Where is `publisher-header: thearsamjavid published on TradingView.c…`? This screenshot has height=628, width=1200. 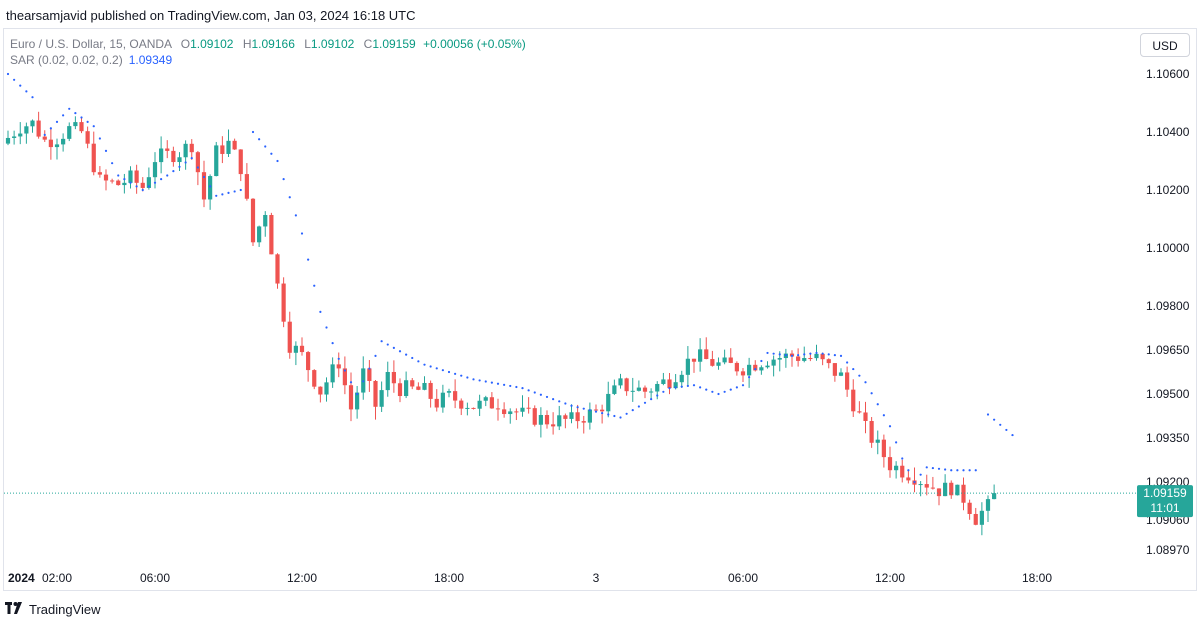 publisher-header: thearsamjavid published on TradingView.c… is located at coordinates (211, 15).